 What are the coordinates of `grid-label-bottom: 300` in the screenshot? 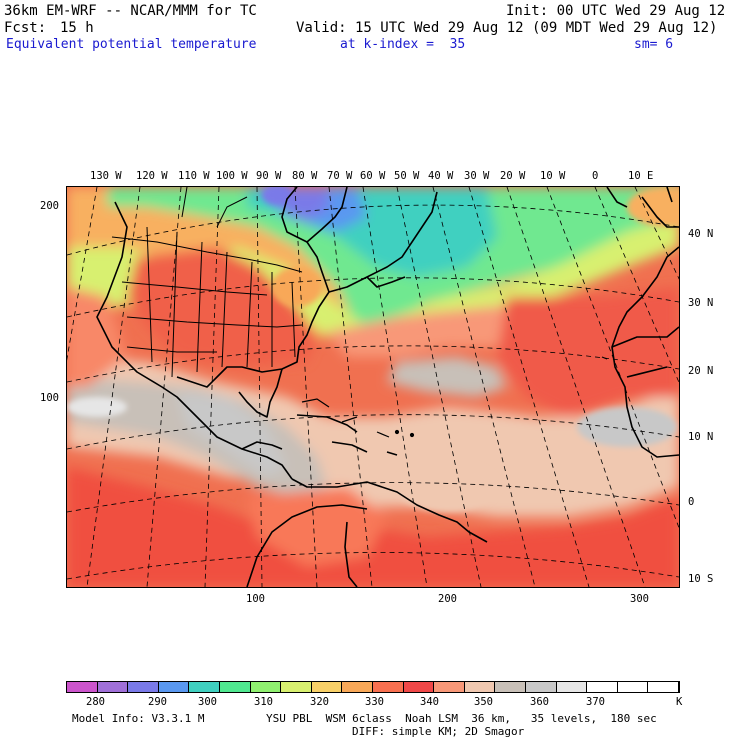 It's located at (639, 599).